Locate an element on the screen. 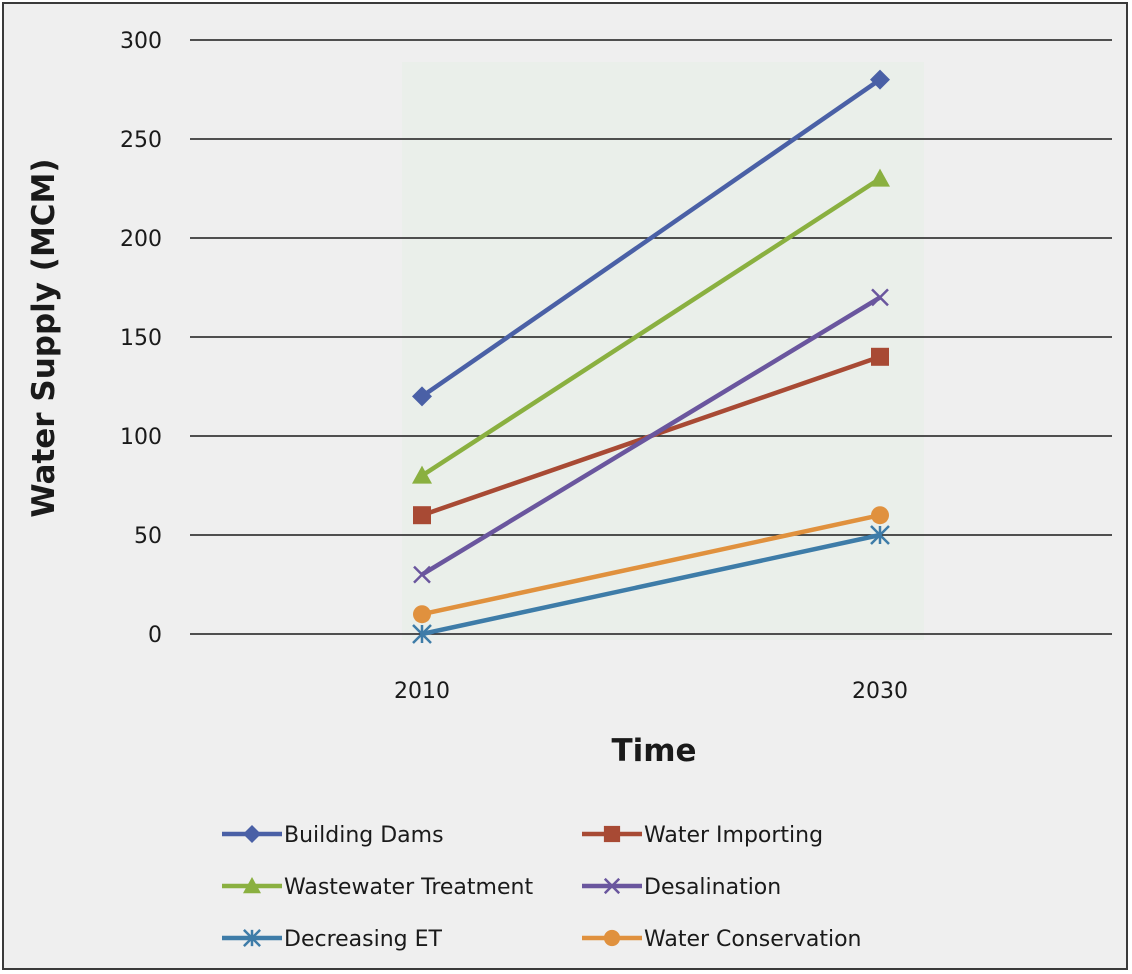 Image resolution: width=1132 pixels, height=974 pixels. legend-label: Wastewater Treatment is located at coordinates (408, 887).